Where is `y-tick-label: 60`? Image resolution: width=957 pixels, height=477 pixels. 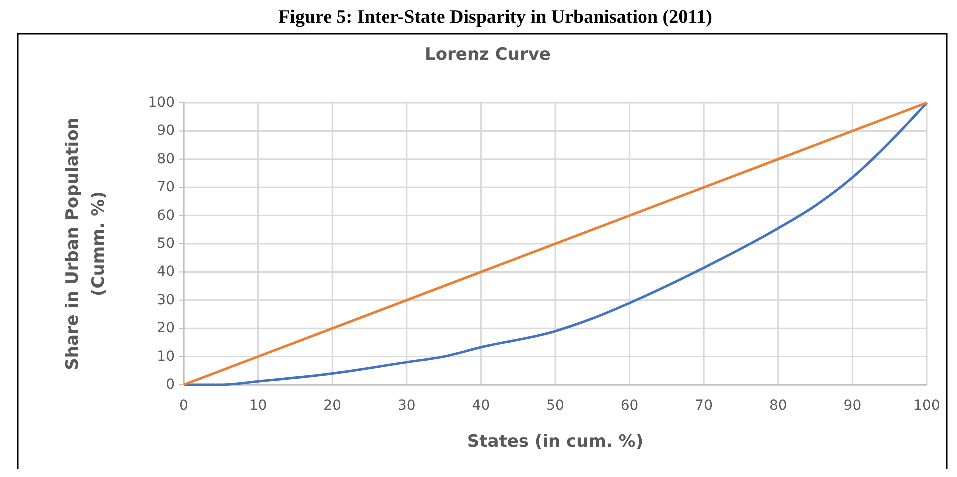 y-tick-label: 60 is located at coordinates (166, 216).